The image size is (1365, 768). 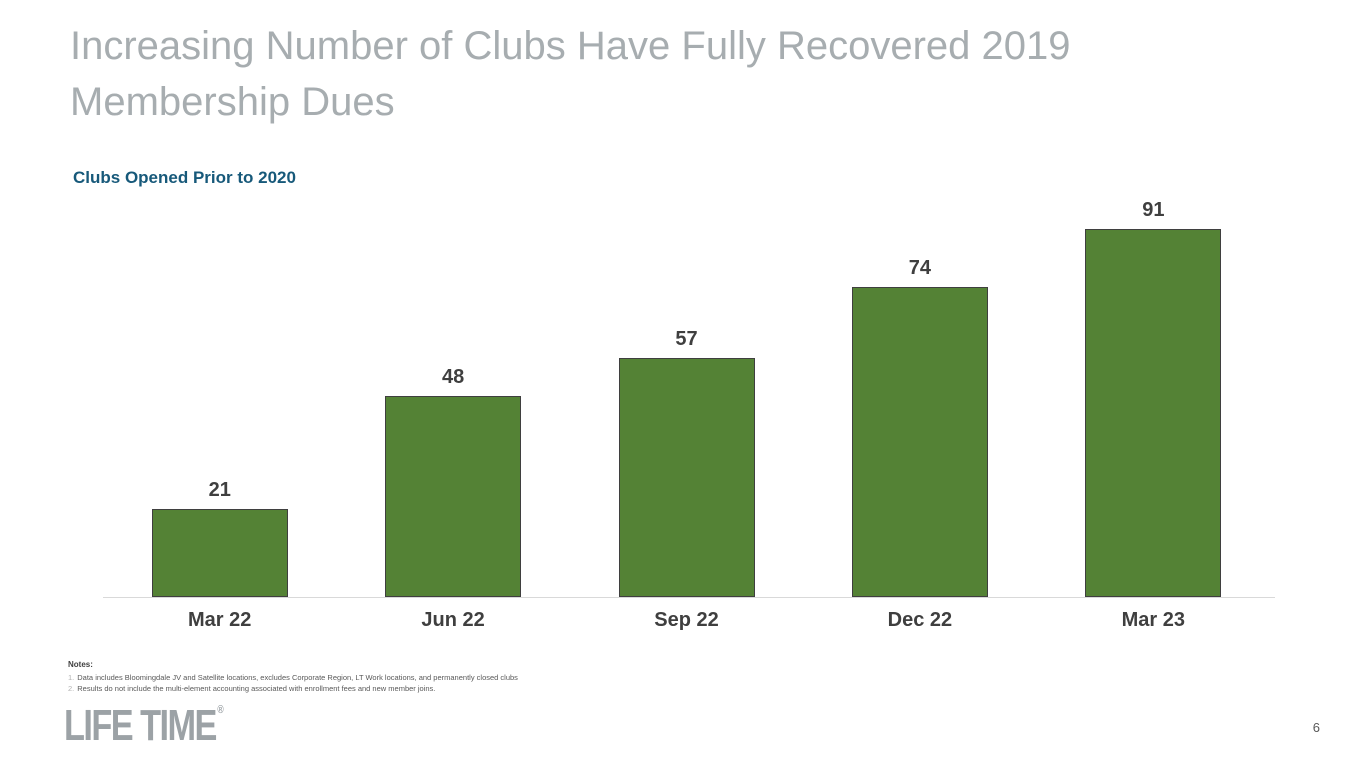 What do you see at coordinates (689, 597) in the screenshot?
I see `x-axis-line` at bounding box center [689, 597].